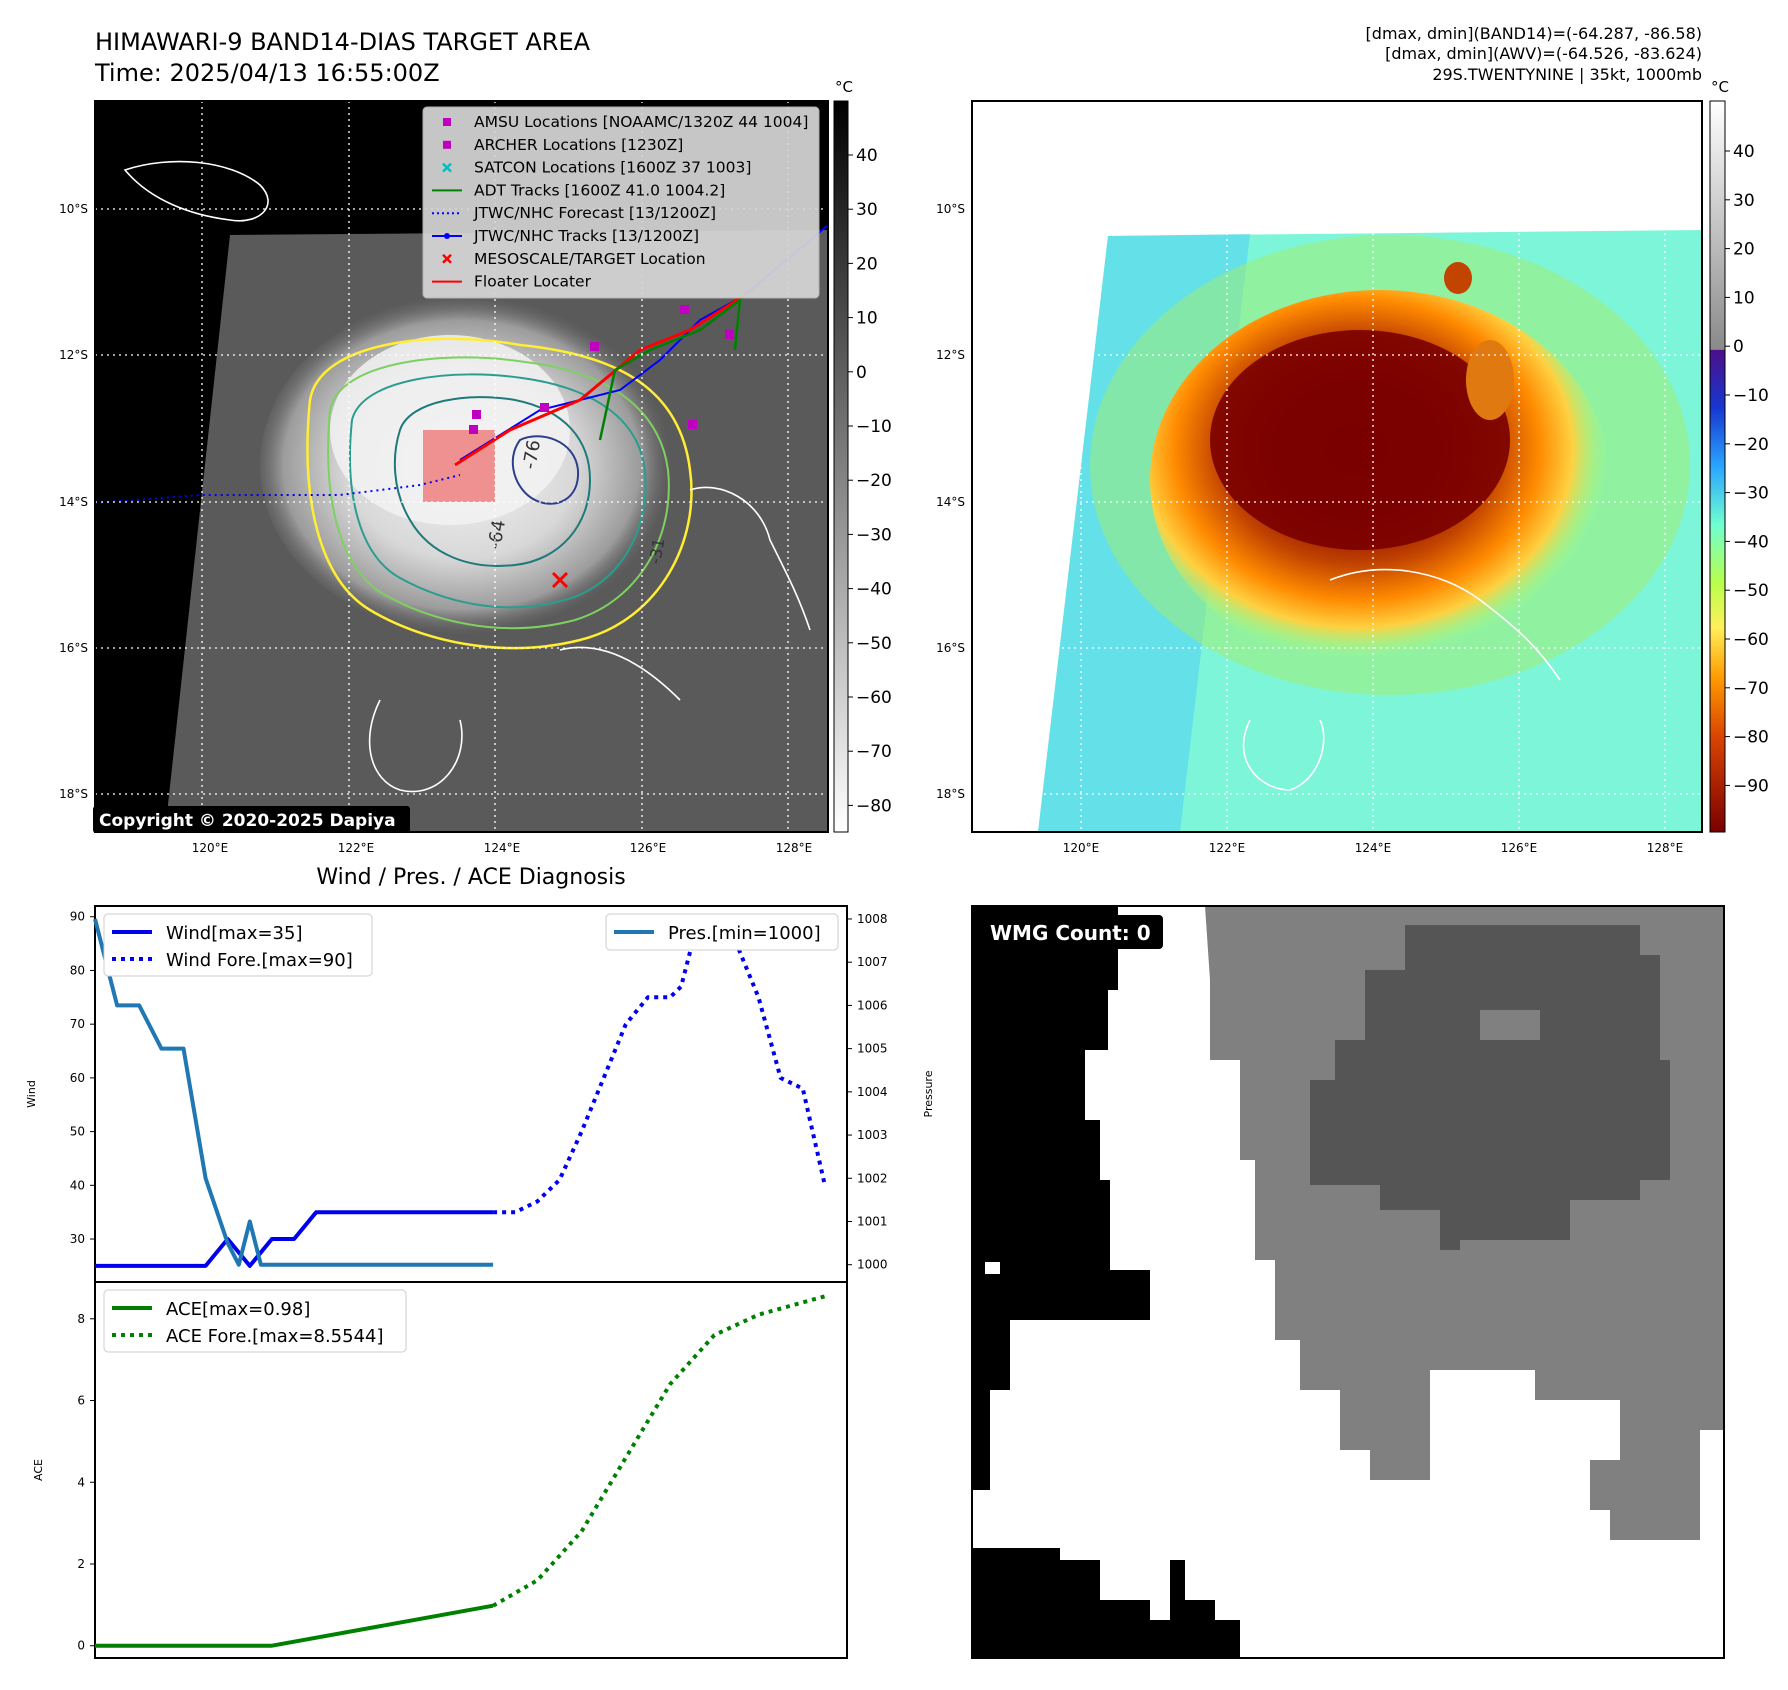 Image resolution: width=1788 pixels, height=1690 pixels. I want to click on legend-item: MESOSCALE/TARGET Location, so click(574, 259).